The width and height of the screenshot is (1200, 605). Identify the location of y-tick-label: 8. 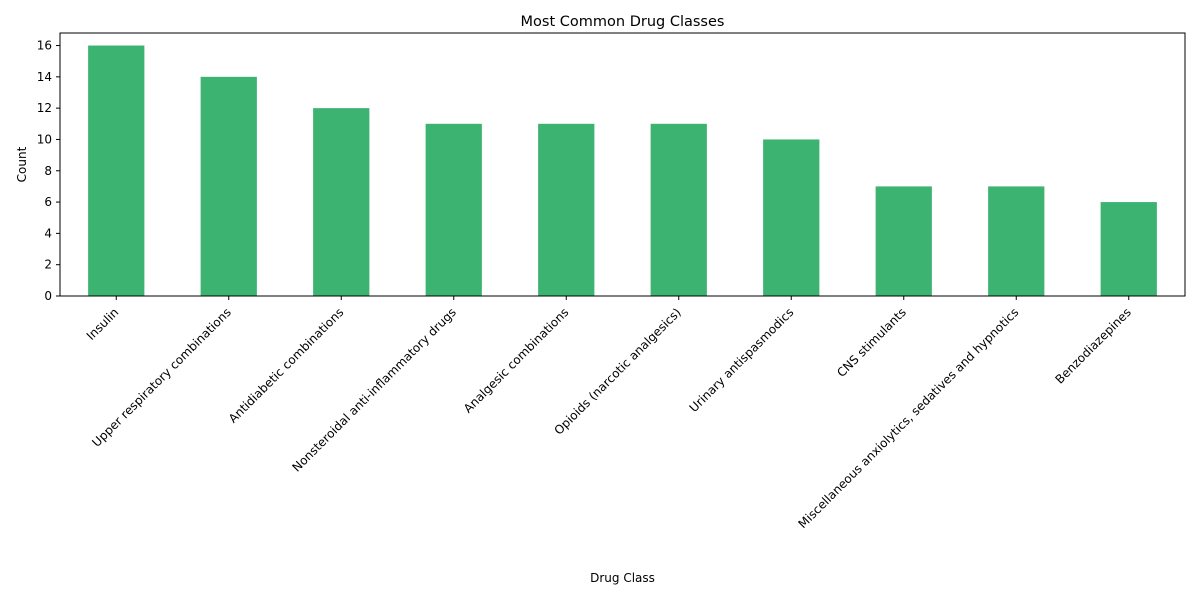
(48, 171).